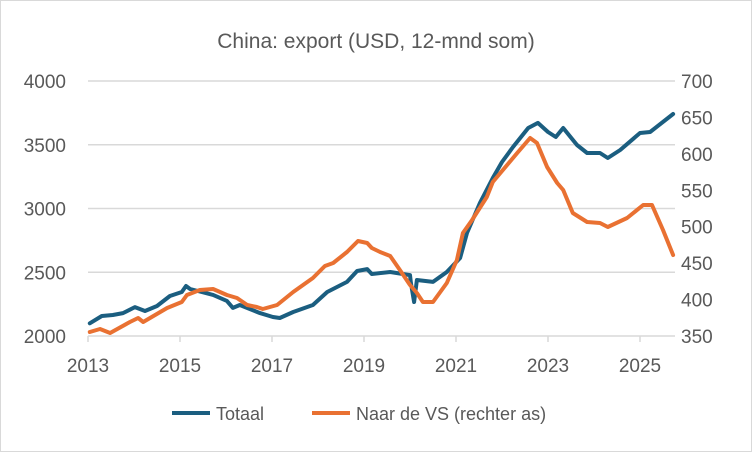 The height and width of the screenshot is (452, 752). I want to click on x-tick-label: 2013, so click(88, 366).